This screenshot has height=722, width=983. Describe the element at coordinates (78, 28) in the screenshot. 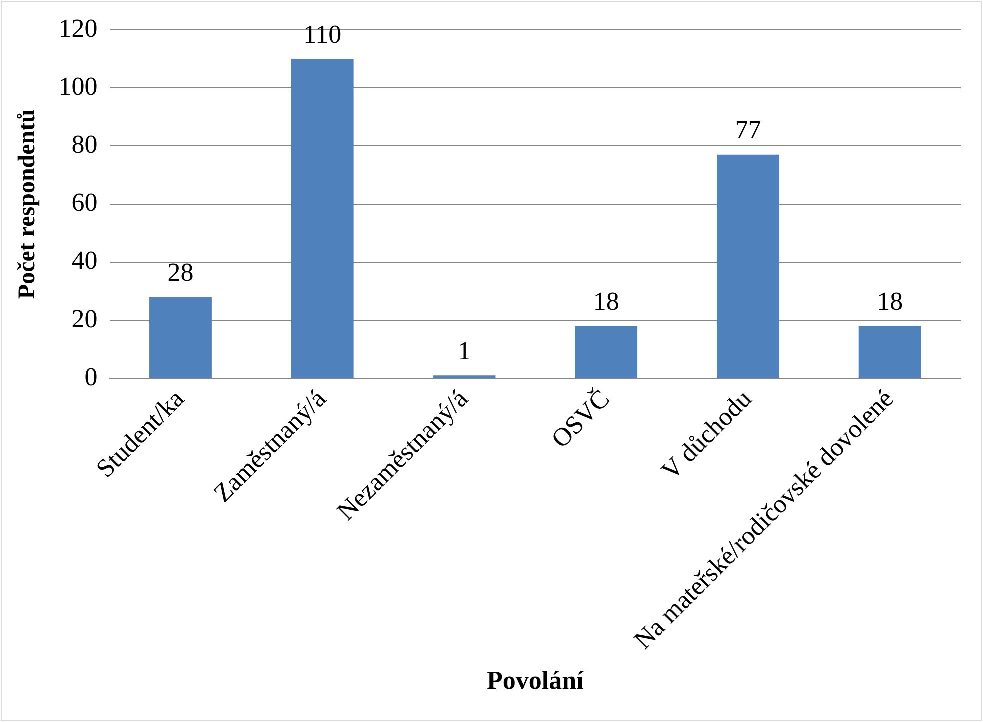

I see `y-tick-label: 120` at that location.